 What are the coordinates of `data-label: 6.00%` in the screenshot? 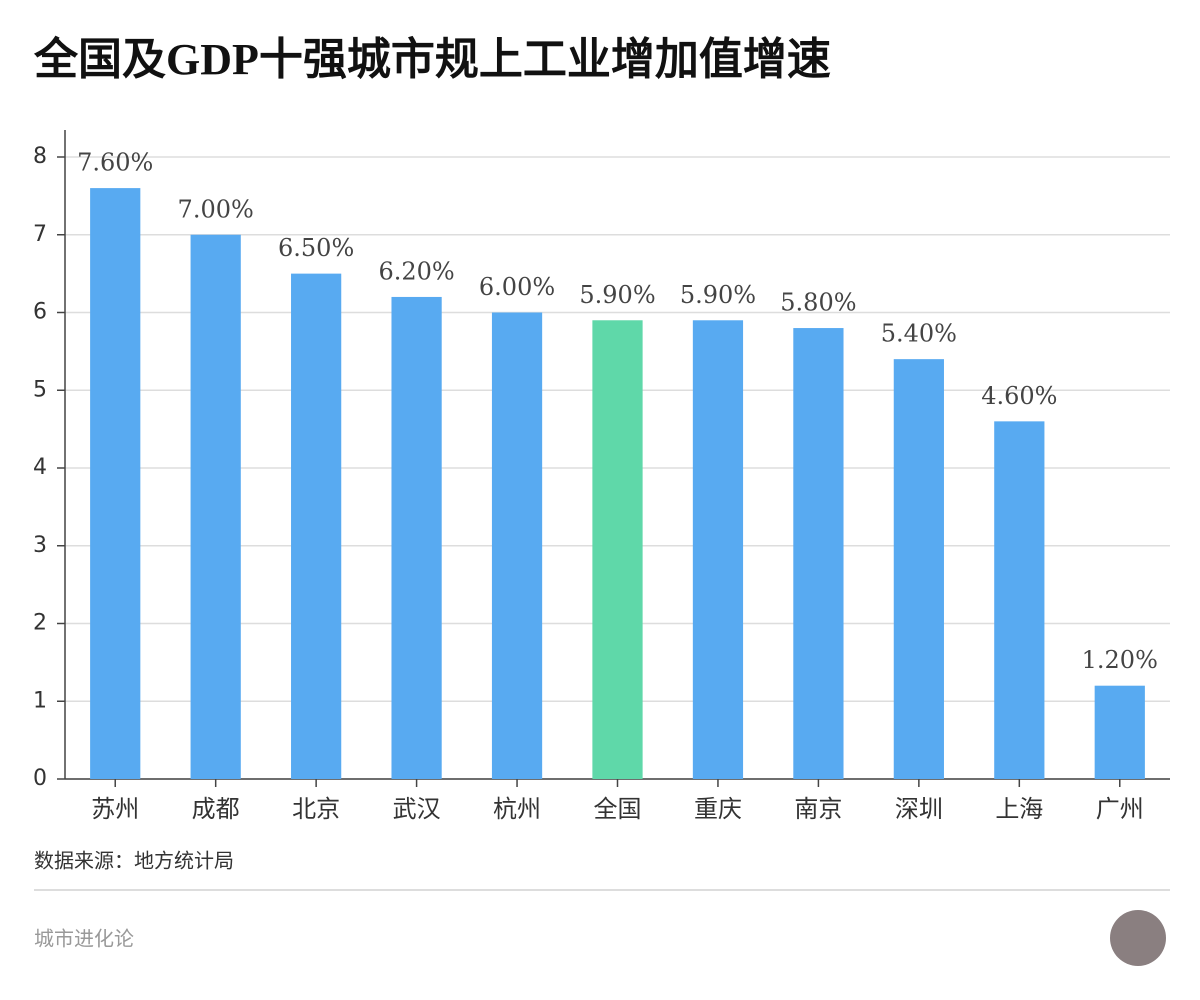 It's located at (517, 287).